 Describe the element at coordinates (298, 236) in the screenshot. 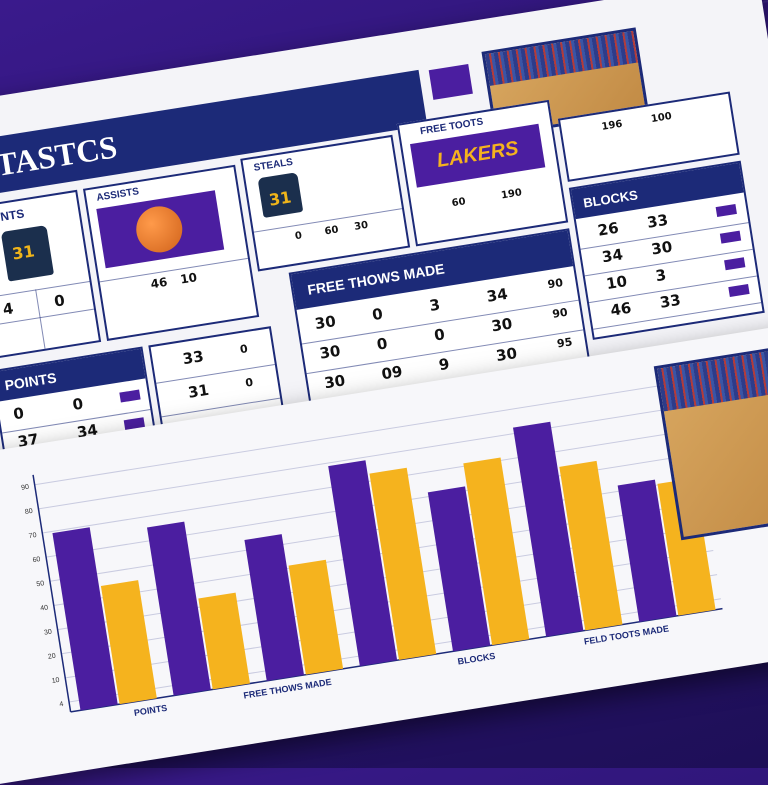

I see `steals-value-1: 0` at that location.